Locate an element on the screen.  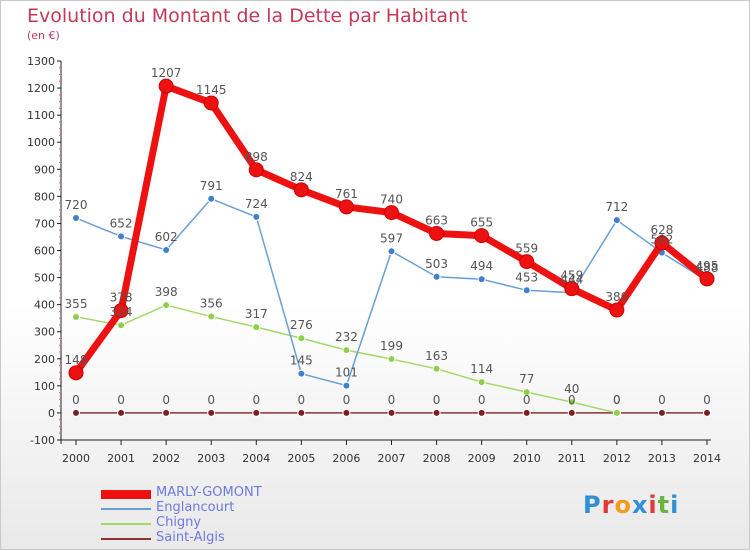
data-label-englancourt: 597 is located at coordinates (391, 238).